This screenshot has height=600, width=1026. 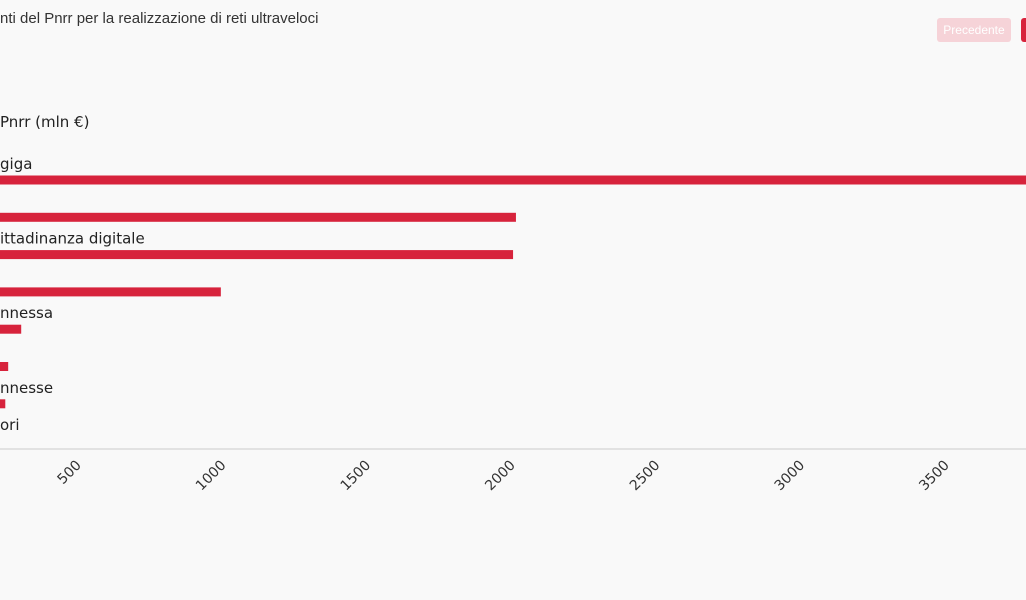 What do you see at coordinates (26, 313) in the screenshot?
I see `category-label: nnessa` at bounding box center [26, 313].